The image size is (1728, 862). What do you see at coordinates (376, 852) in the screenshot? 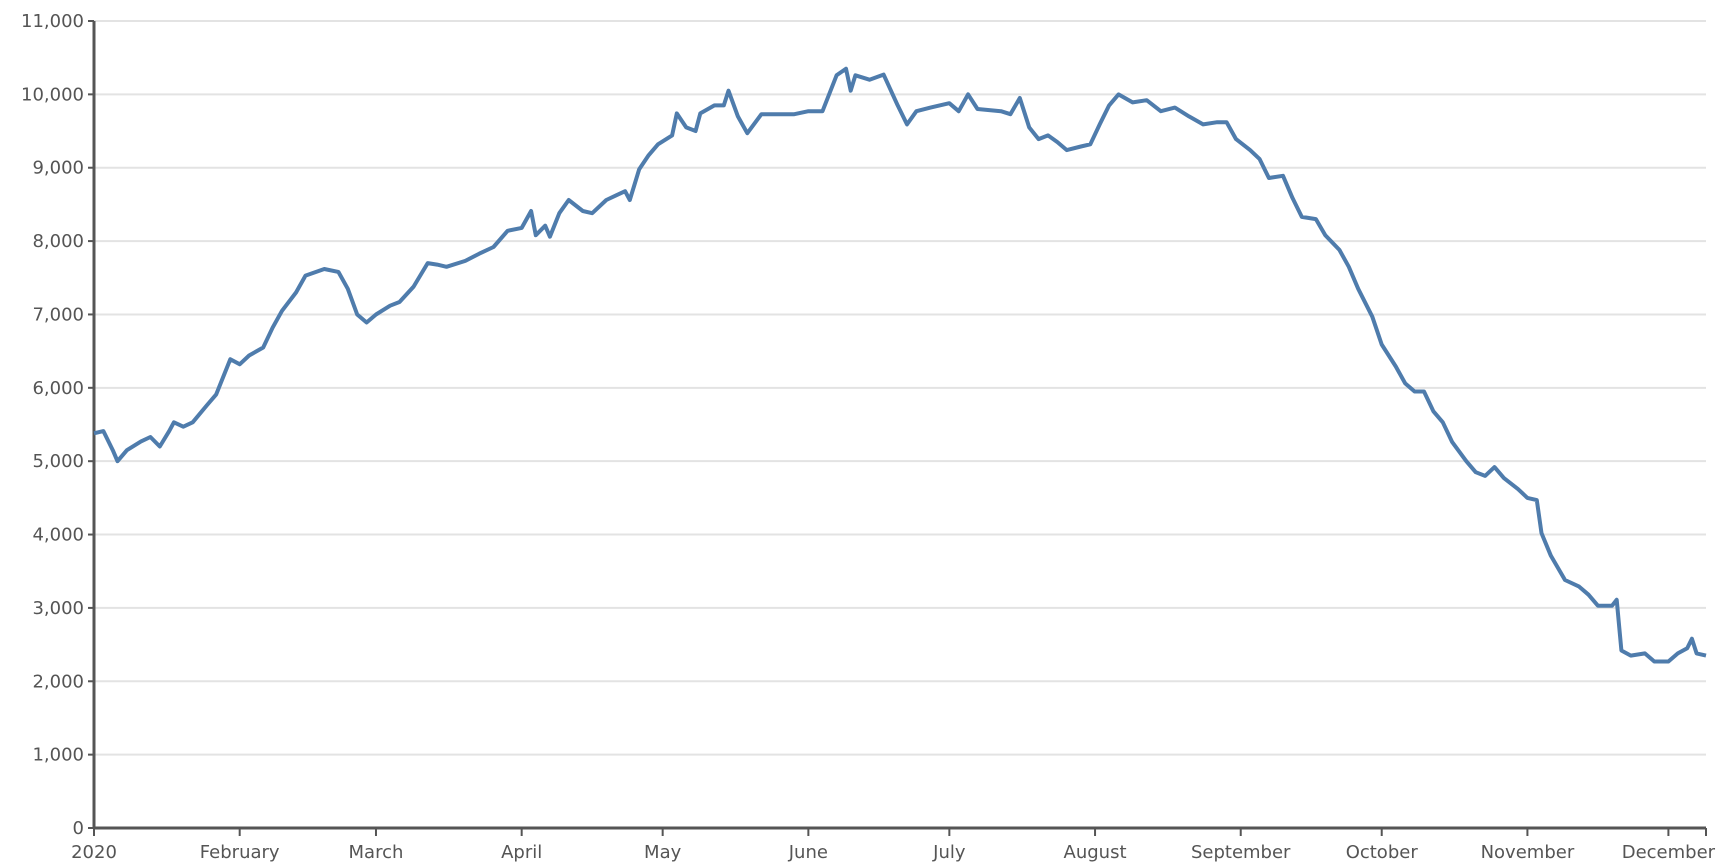
I see `x-tick-label: March` at bounding box center [376, 852].